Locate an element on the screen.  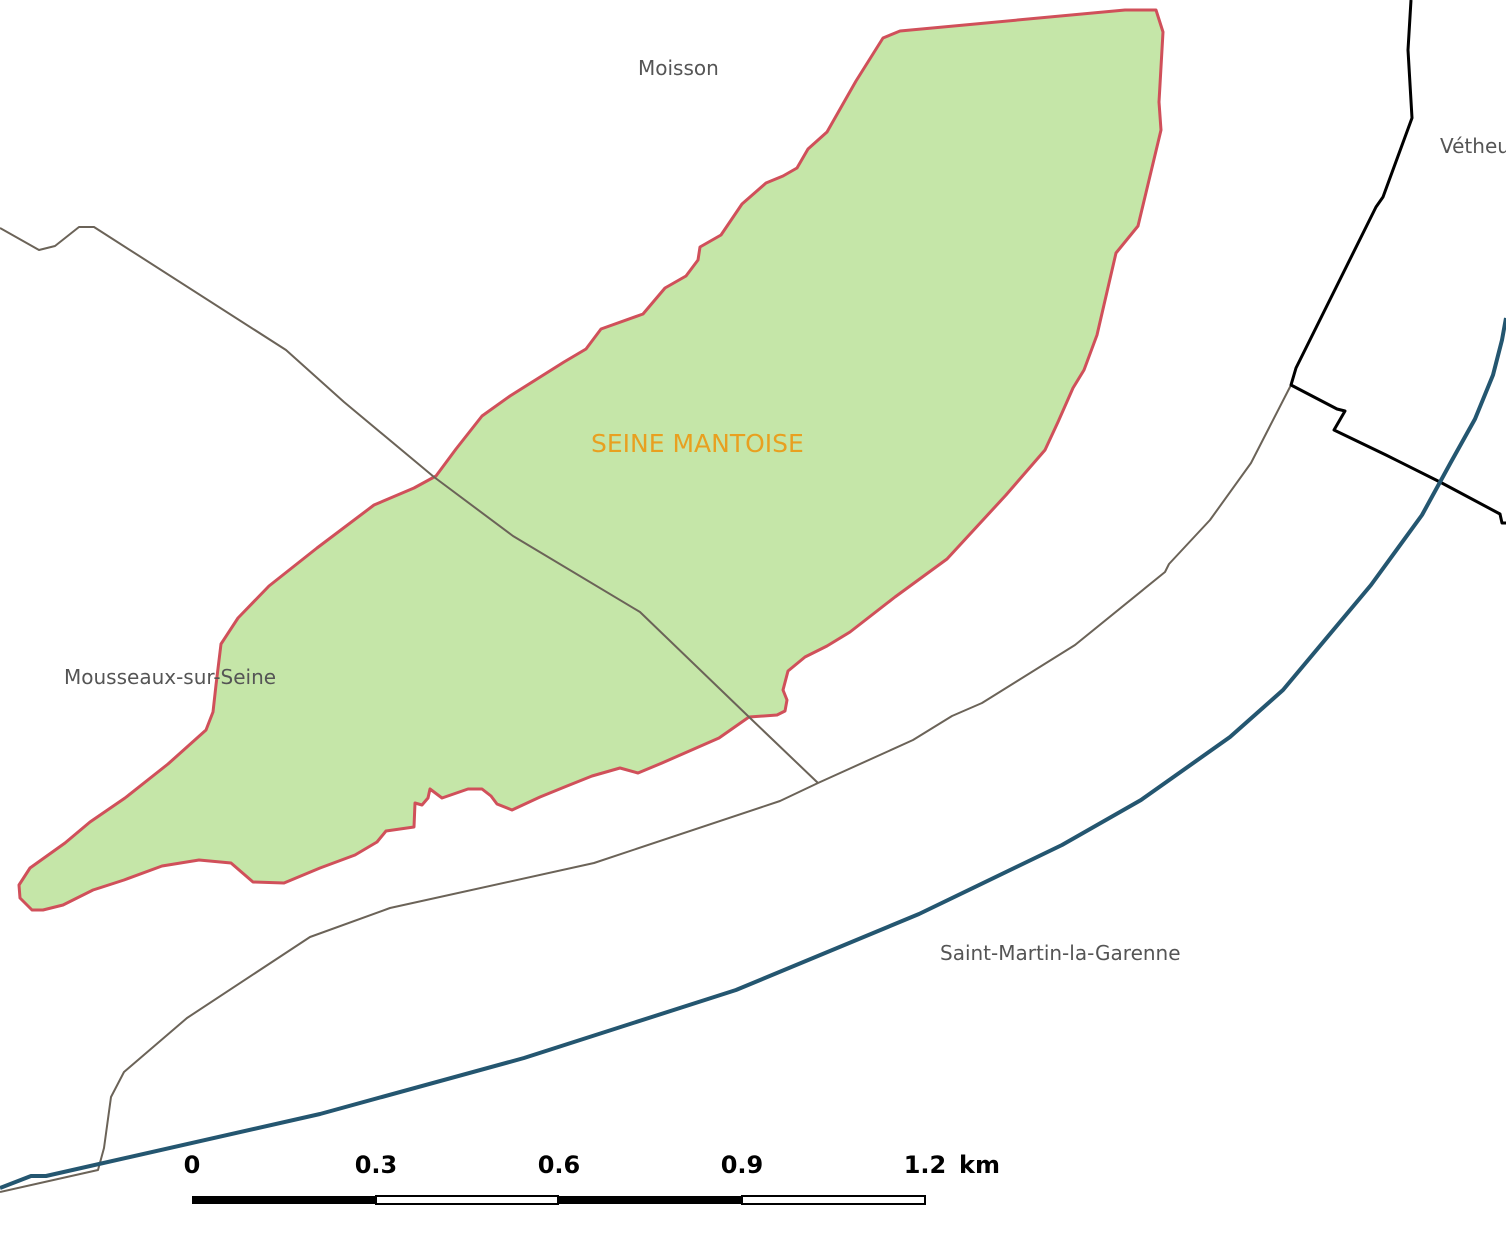
scale-bar: 0 0.3 0.6 0.9 1.2 km is located at coordinates (592, 1178).